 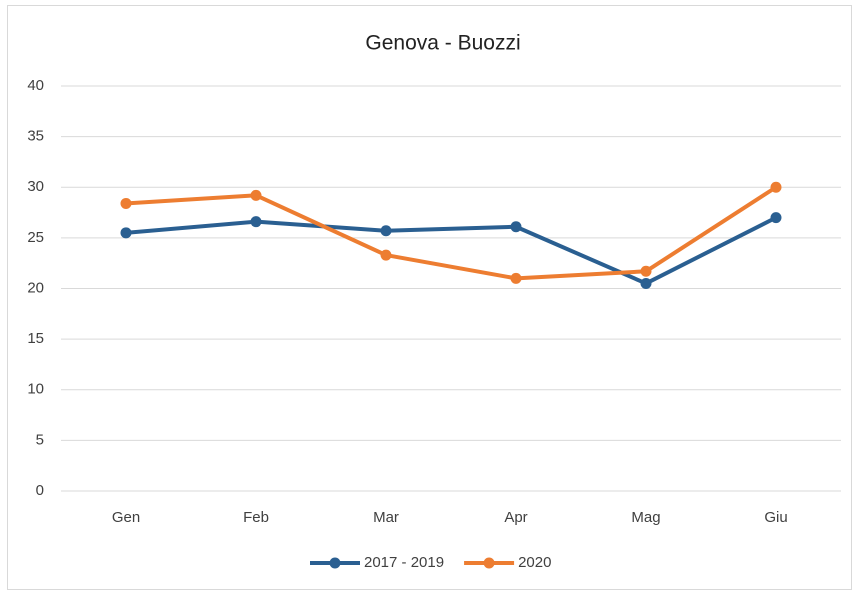 What do you see at coordinates (256, 517) in the screenshot?
I see `x-tick-label: Feb` at bounding box center [256, 517].